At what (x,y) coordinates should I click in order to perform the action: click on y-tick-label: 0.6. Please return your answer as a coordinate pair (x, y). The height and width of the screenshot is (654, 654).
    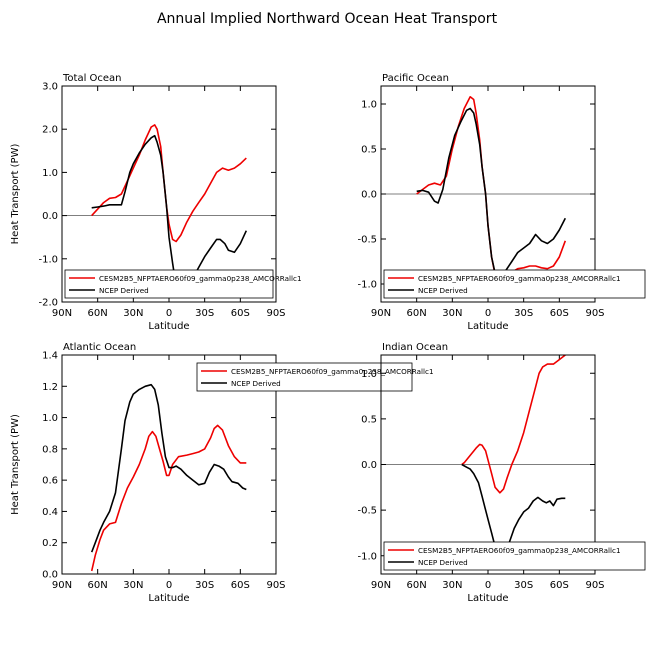
    Looking at the image, I should click on (50, 481).